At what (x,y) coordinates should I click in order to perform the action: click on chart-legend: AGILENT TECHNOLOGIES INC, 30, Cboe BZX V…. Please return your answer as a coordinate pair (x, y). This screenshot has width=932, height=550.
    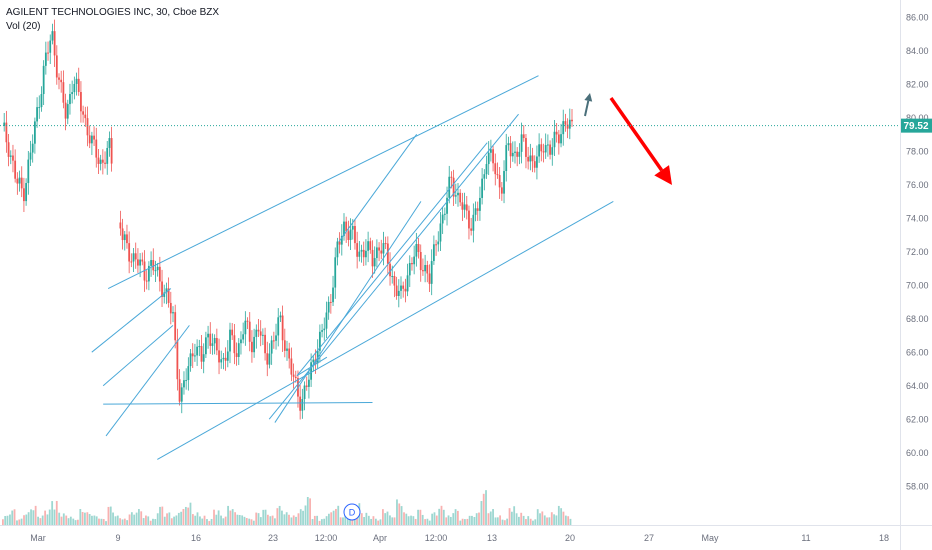
    Looking at the image, I should click on (112, 20).